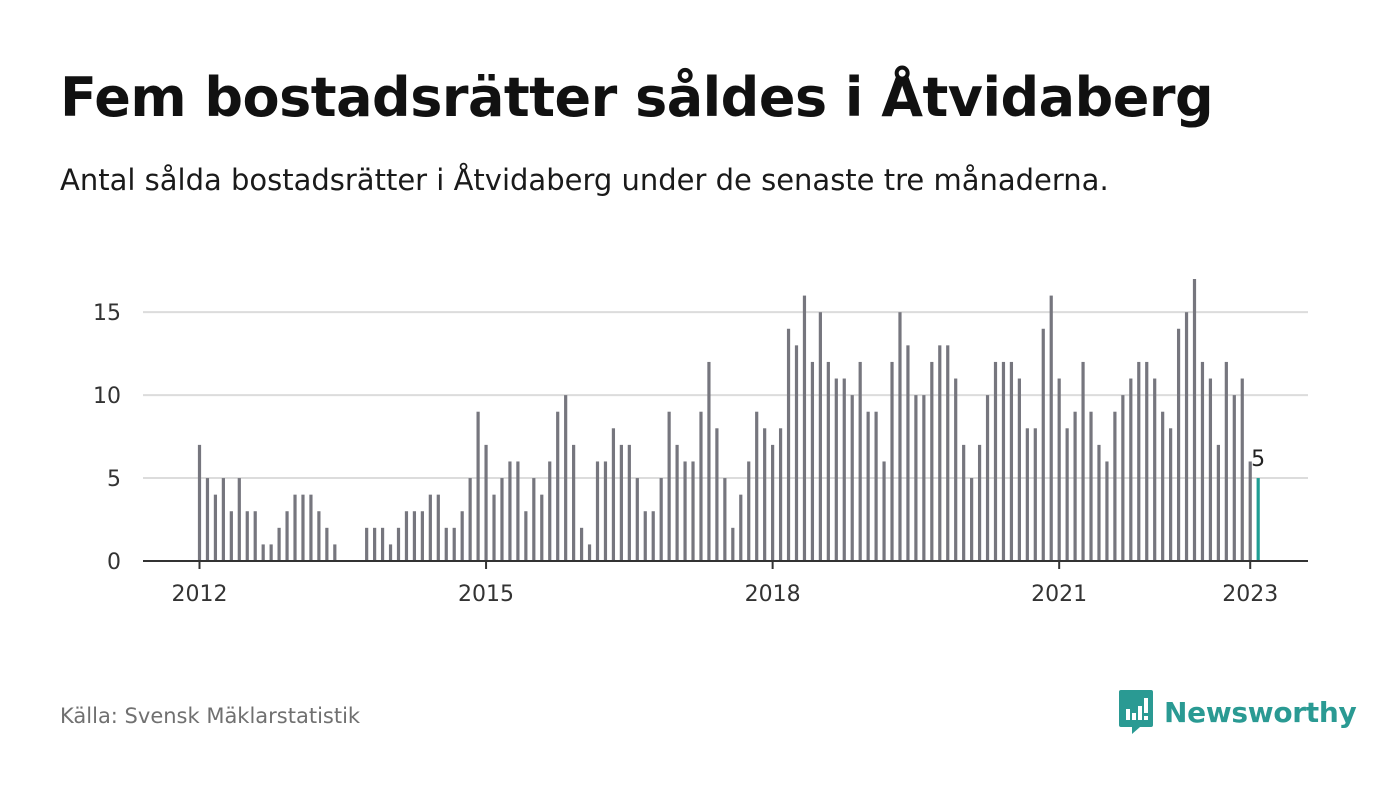 The image size is (1400, 794). I want to click on brand-logo: Newsworthy, so click(1237, 712).